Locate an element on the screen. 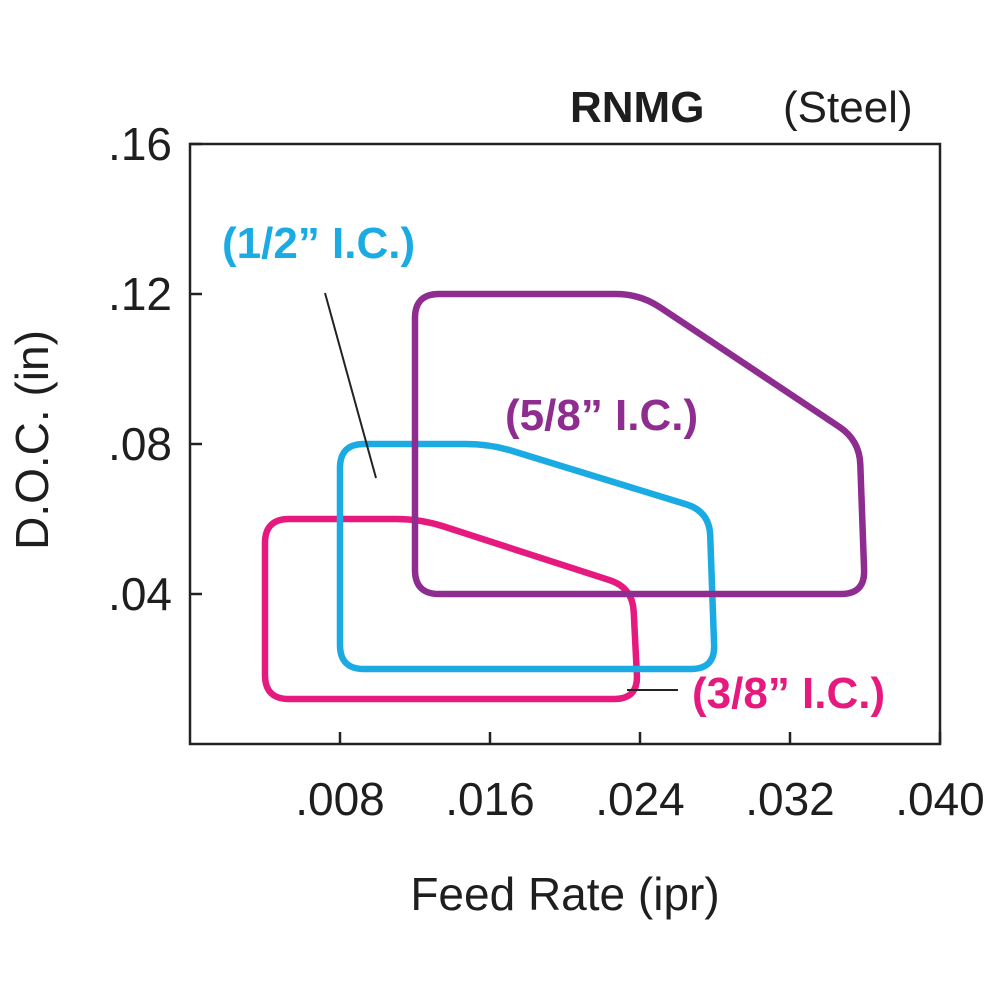 Image resolution: width=1000 pixels, height=1000 pixels. series-label-half-inch: (1/2” I.C.) is located at coordinates (318, 243).